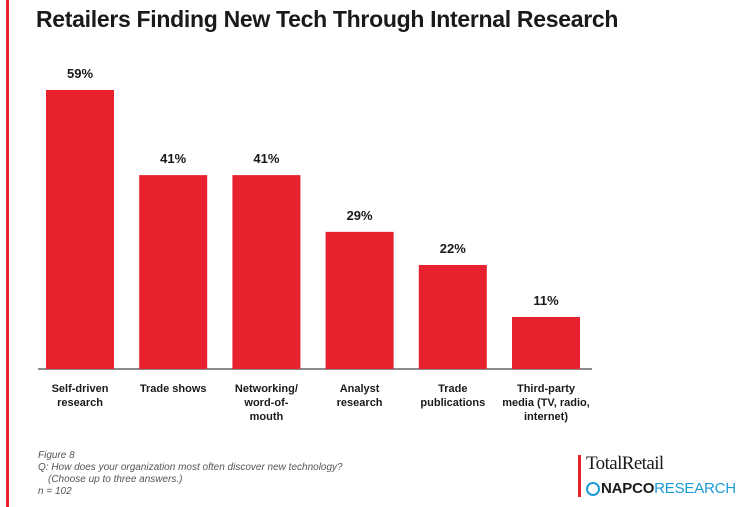 The height and width of the screenshot is (507, 745). Describe the element at coordinates (546, 403) in the screenshot. I see `category-label-5: Third-party media (TV, radio, internet)` at that location.